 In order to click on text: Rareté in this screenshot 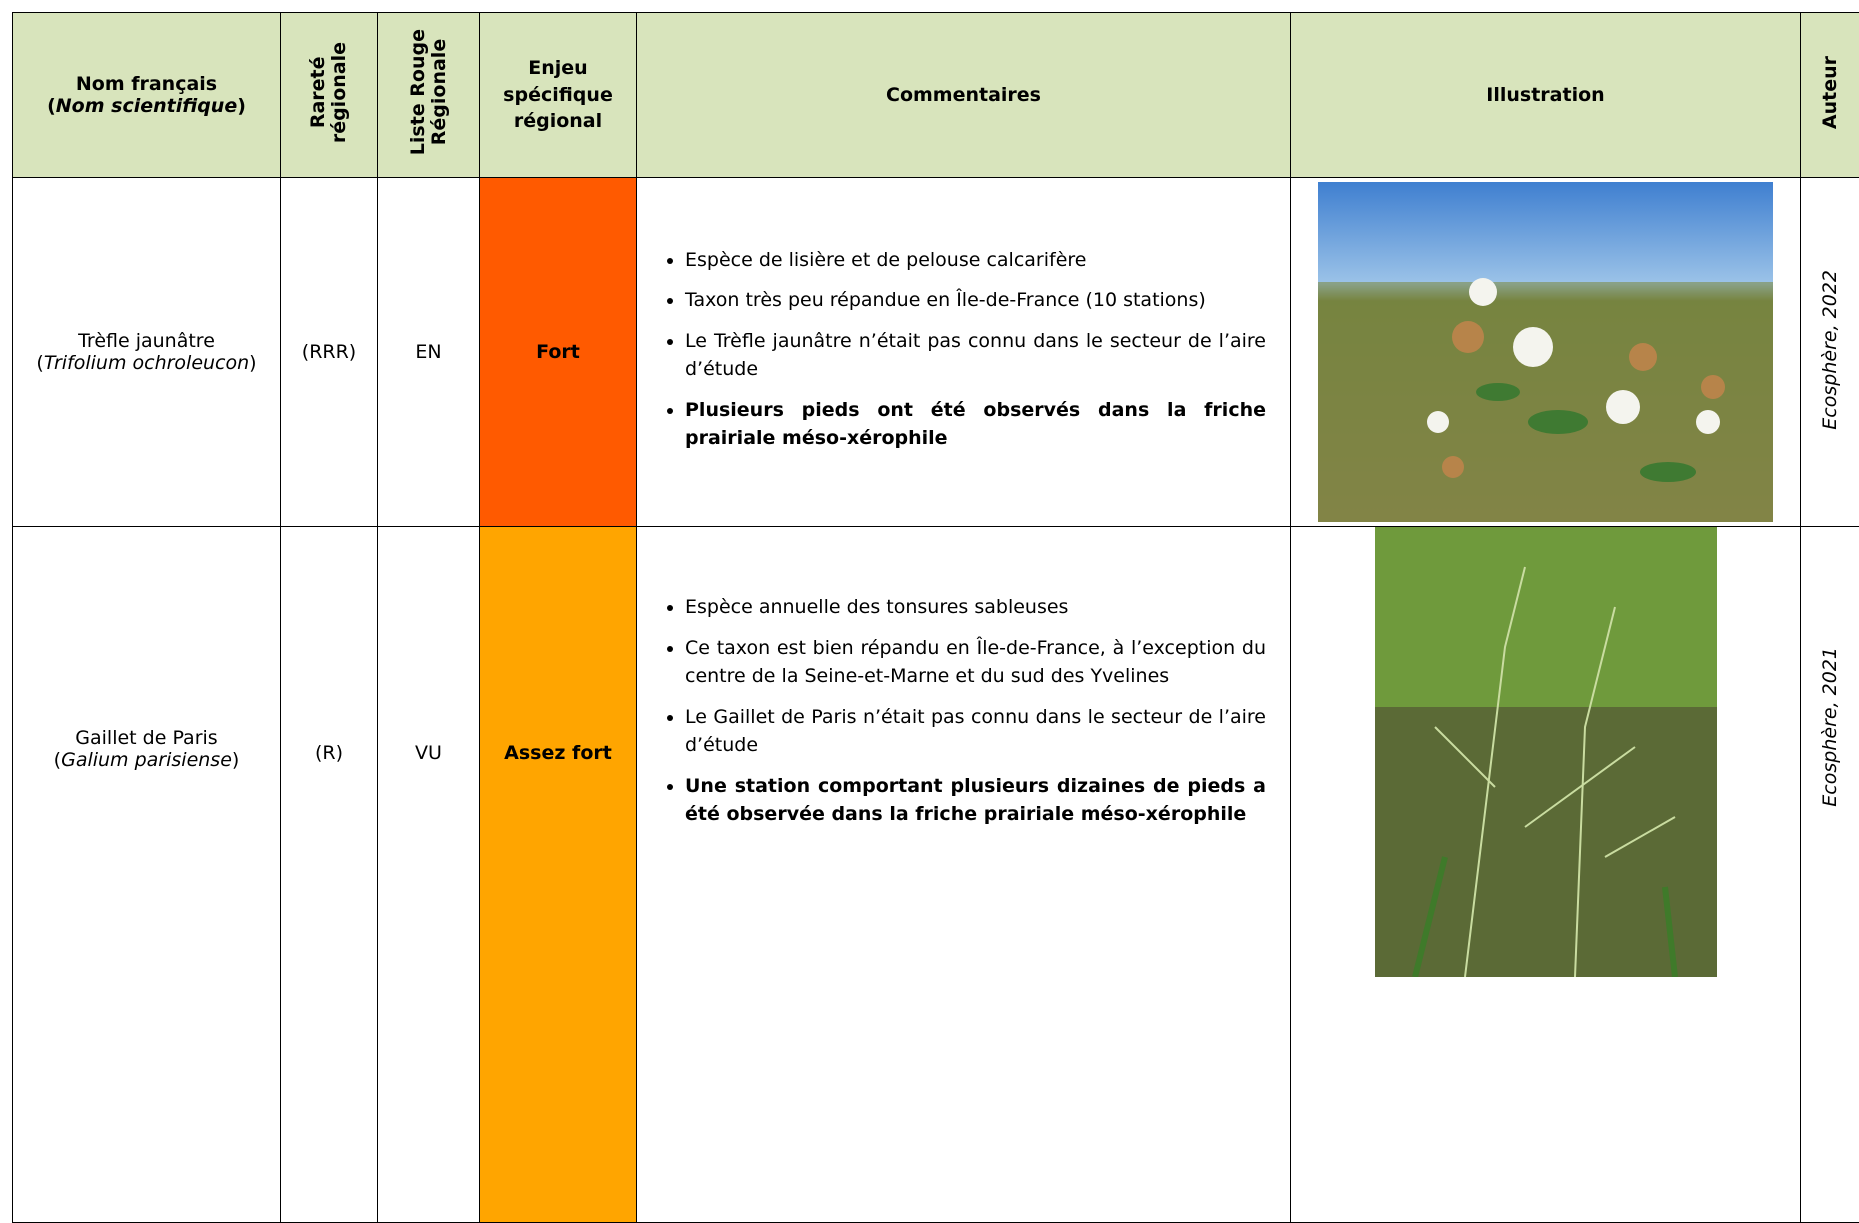, I will do `click(318, 93)`.